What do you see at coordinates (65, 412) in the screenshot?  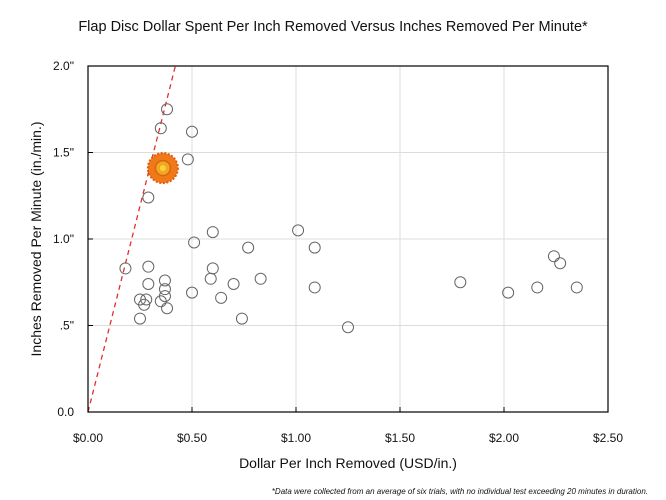 I see `y-tick-label: 0.0` at bounding box center [65, 412].